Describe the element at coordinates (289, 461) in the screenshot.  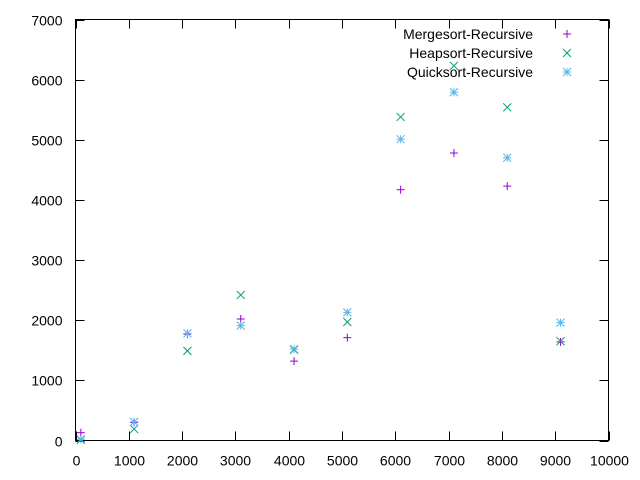
I see `x-tick-label: 4000` at that location.